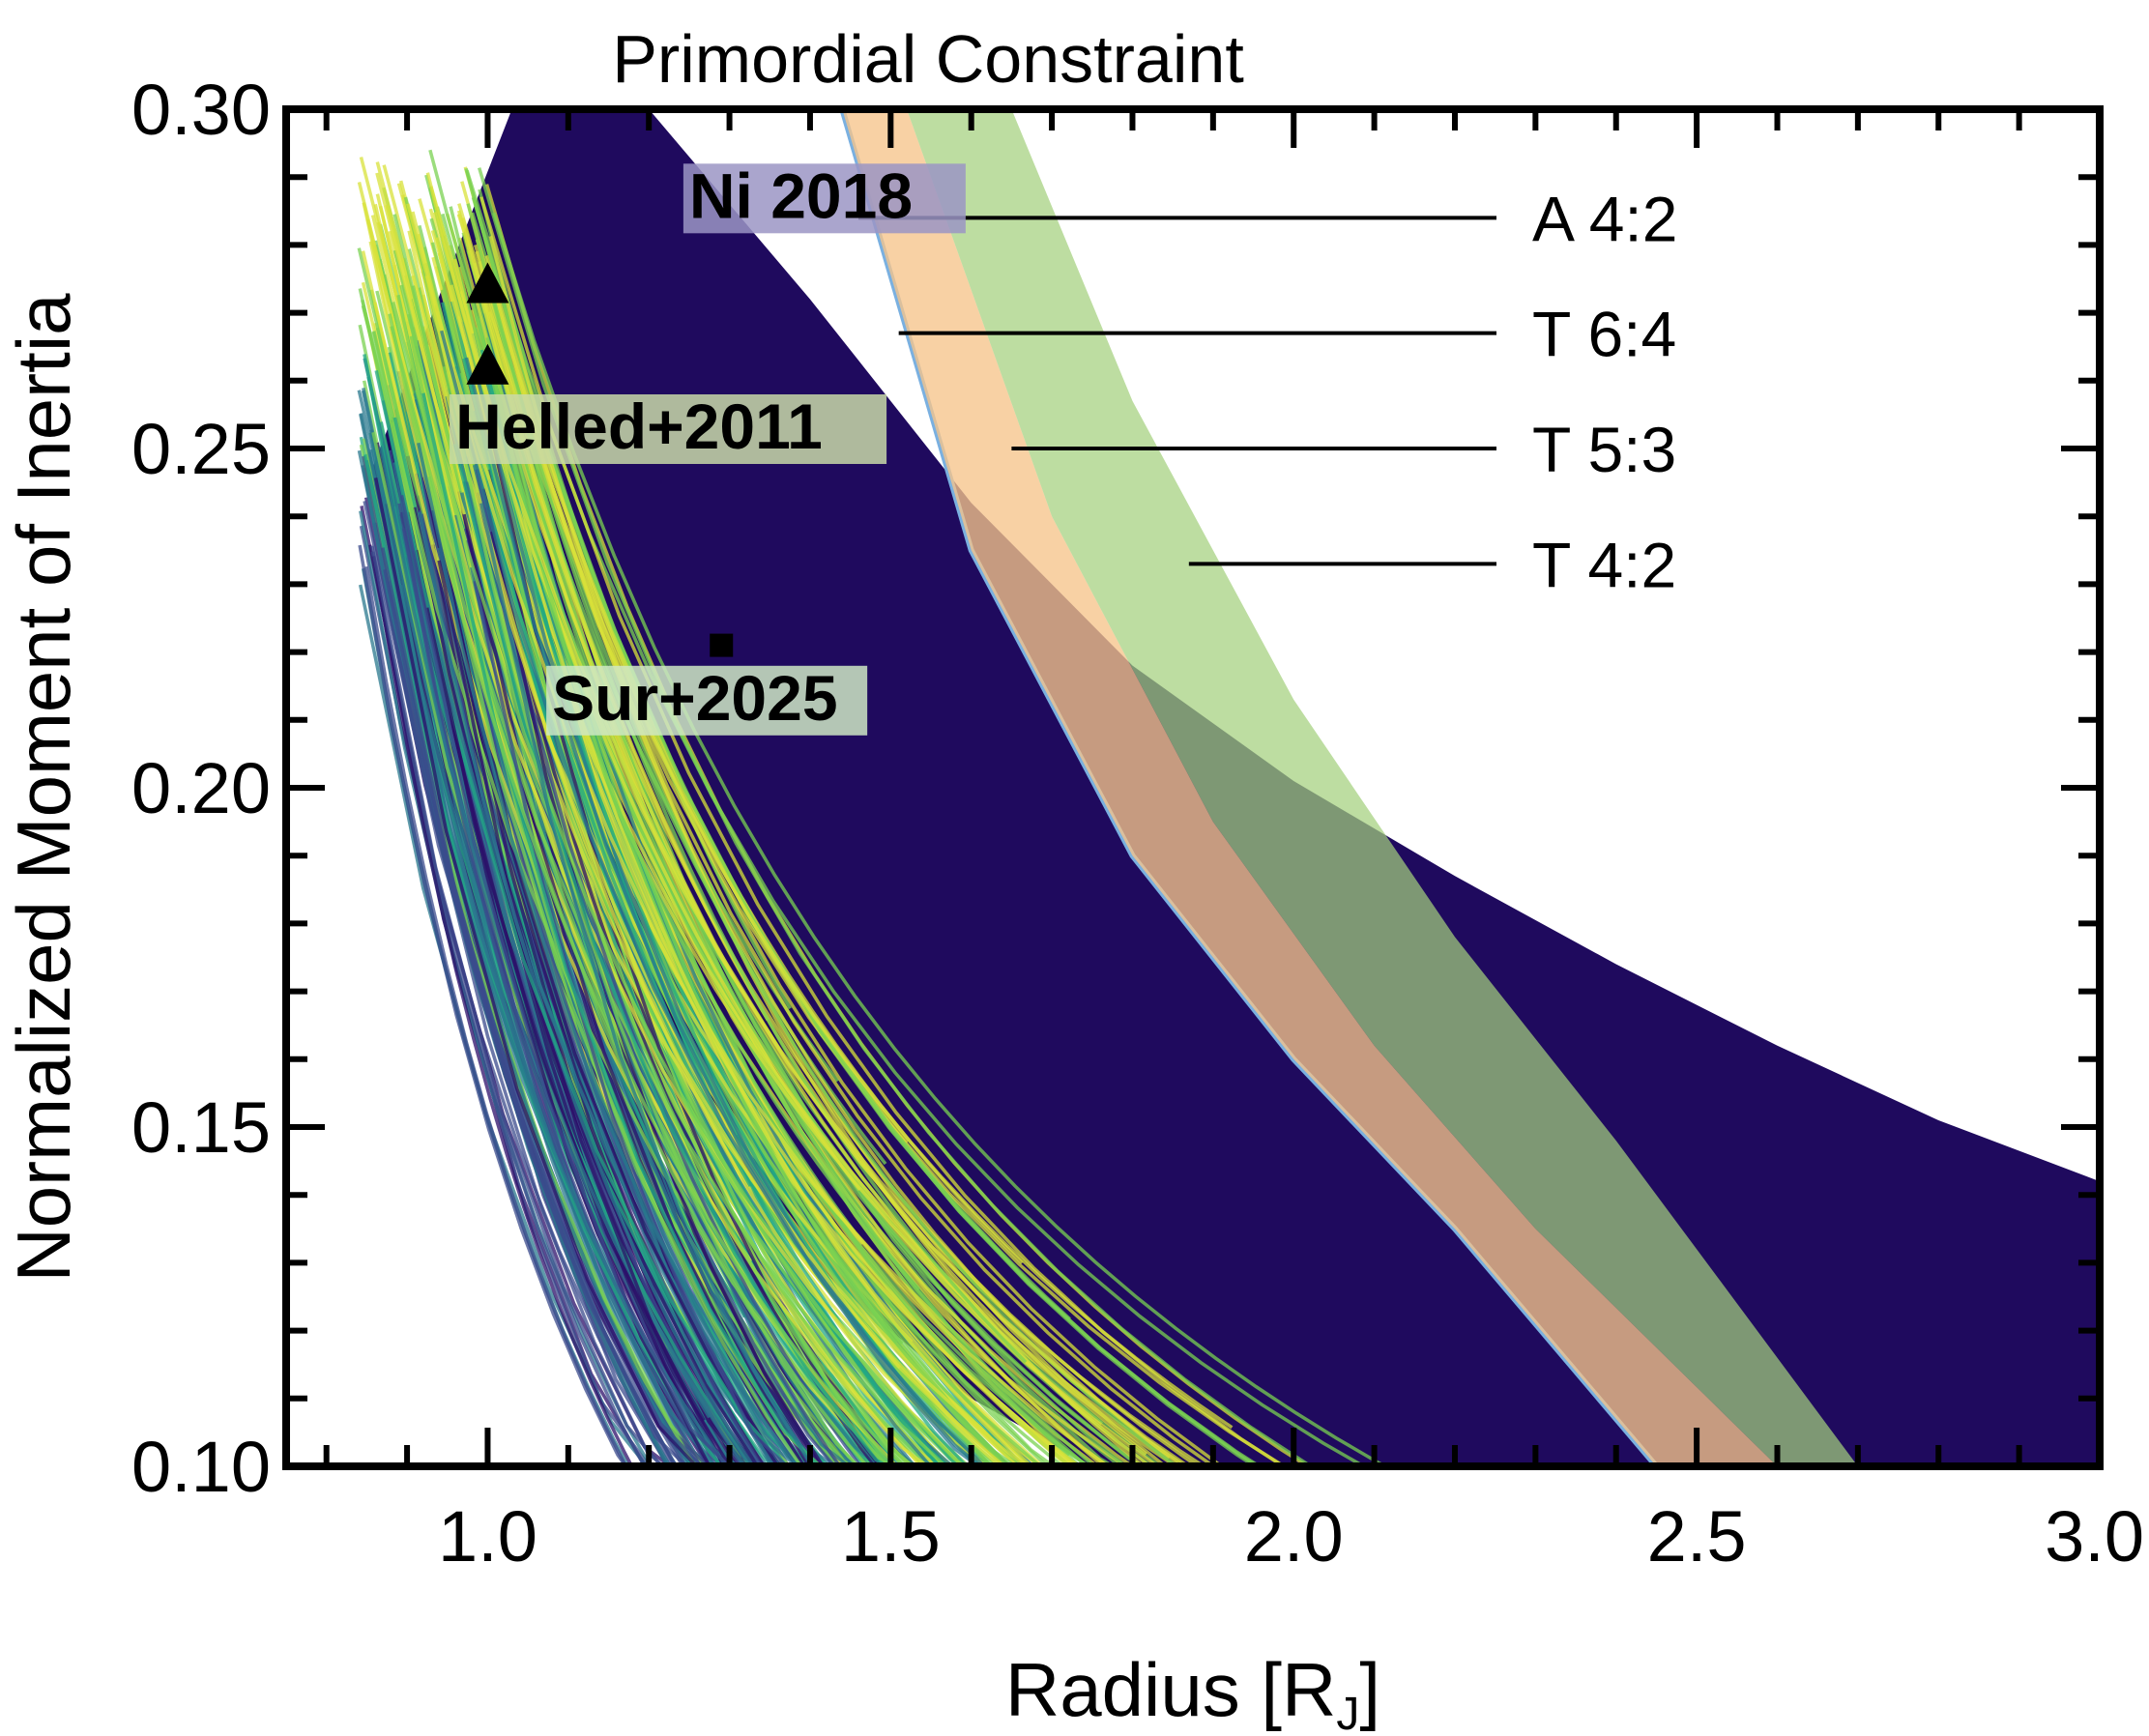 The height and width of the screenshot is (1736, 2149). Describe the element at coordinates (1604, 334) in the screenshot. I see `resonance-label: T 6:4` at that location.